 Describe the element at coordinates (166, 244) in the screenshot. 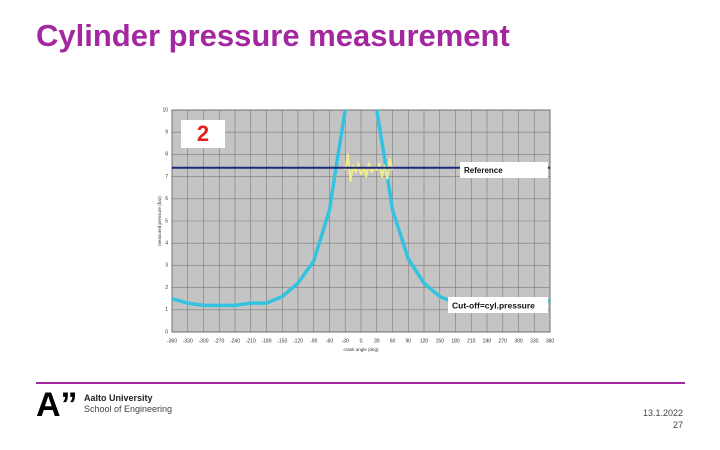

I see `y-tick-label: 4` at that location.